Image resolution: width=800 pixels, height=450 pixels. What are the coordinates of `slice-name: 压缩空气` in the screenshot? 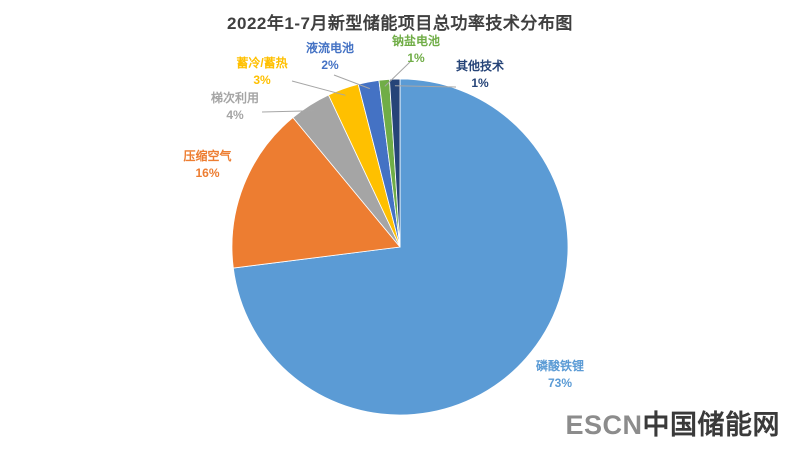 It's located at (207, 156).